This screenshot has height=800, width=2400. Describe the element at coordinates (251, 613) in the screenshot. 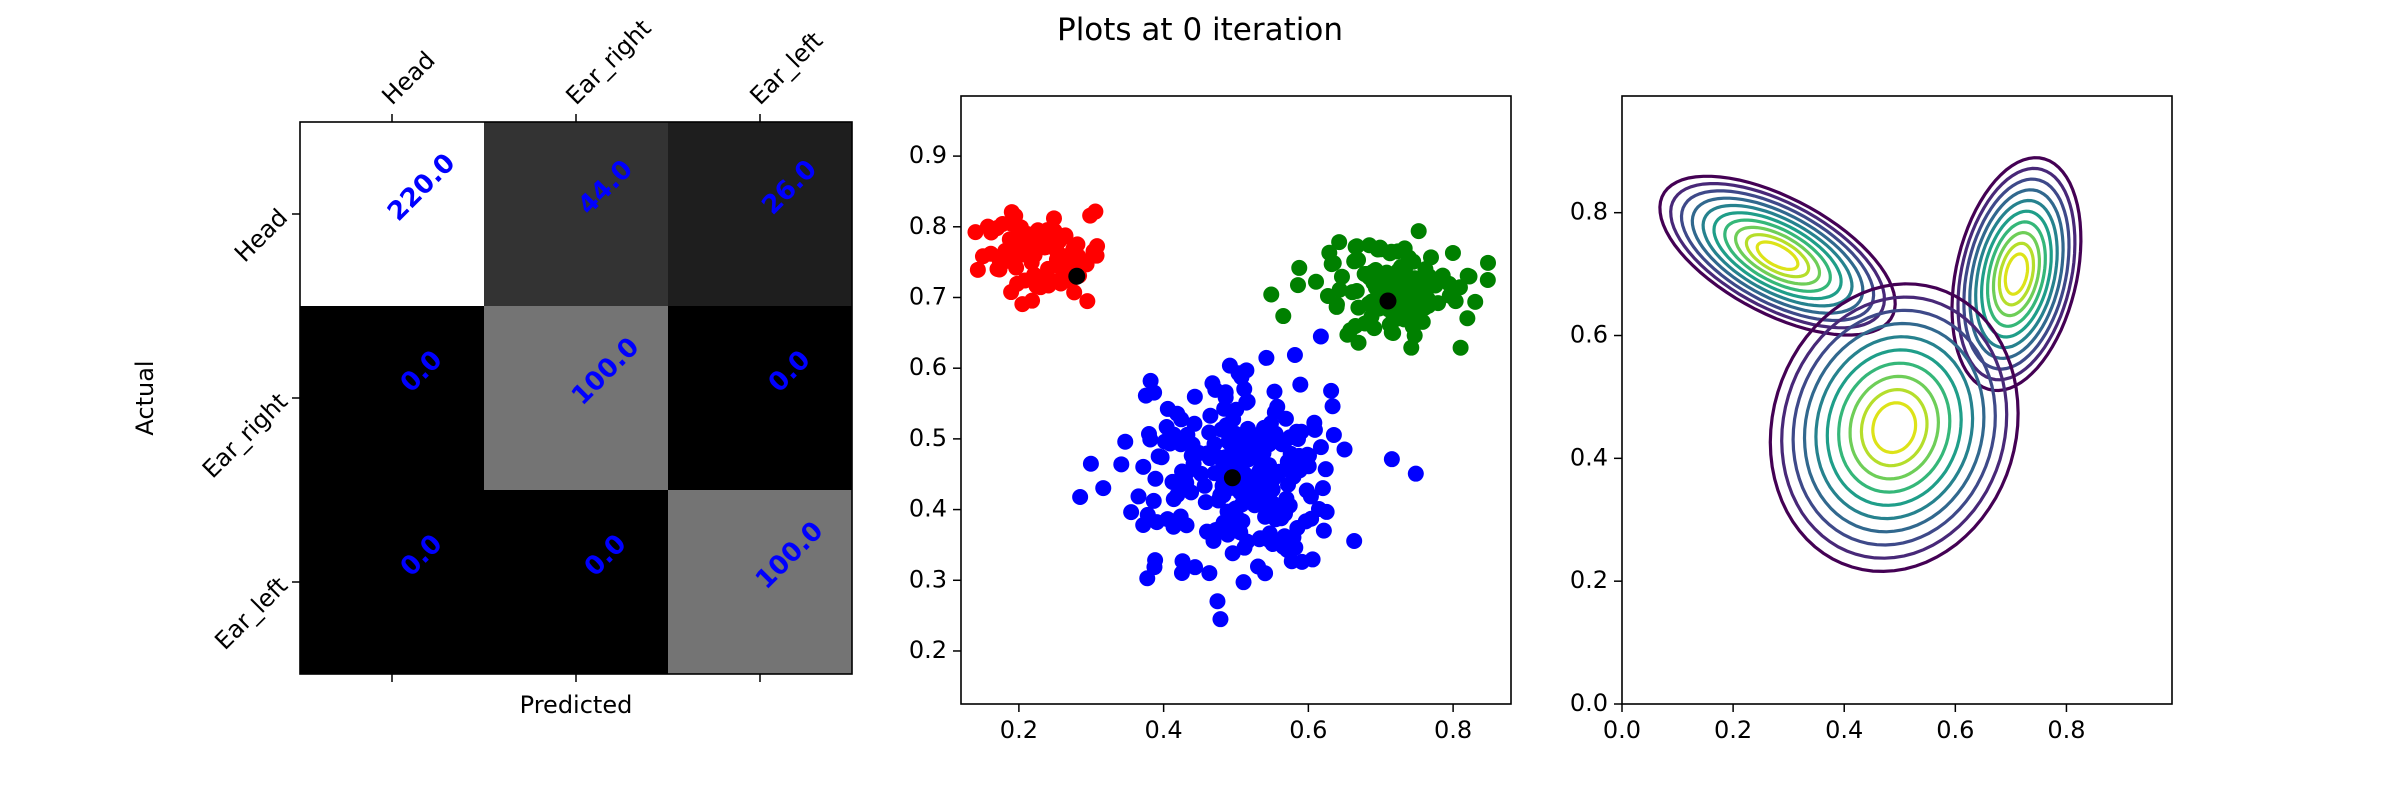

I see `y-tick-label: Ear_left` at that location.